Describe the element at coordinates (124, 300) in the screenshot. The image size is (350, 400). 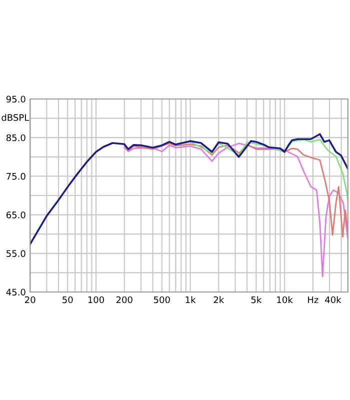
I see `x-tick-label: 200` at that location.